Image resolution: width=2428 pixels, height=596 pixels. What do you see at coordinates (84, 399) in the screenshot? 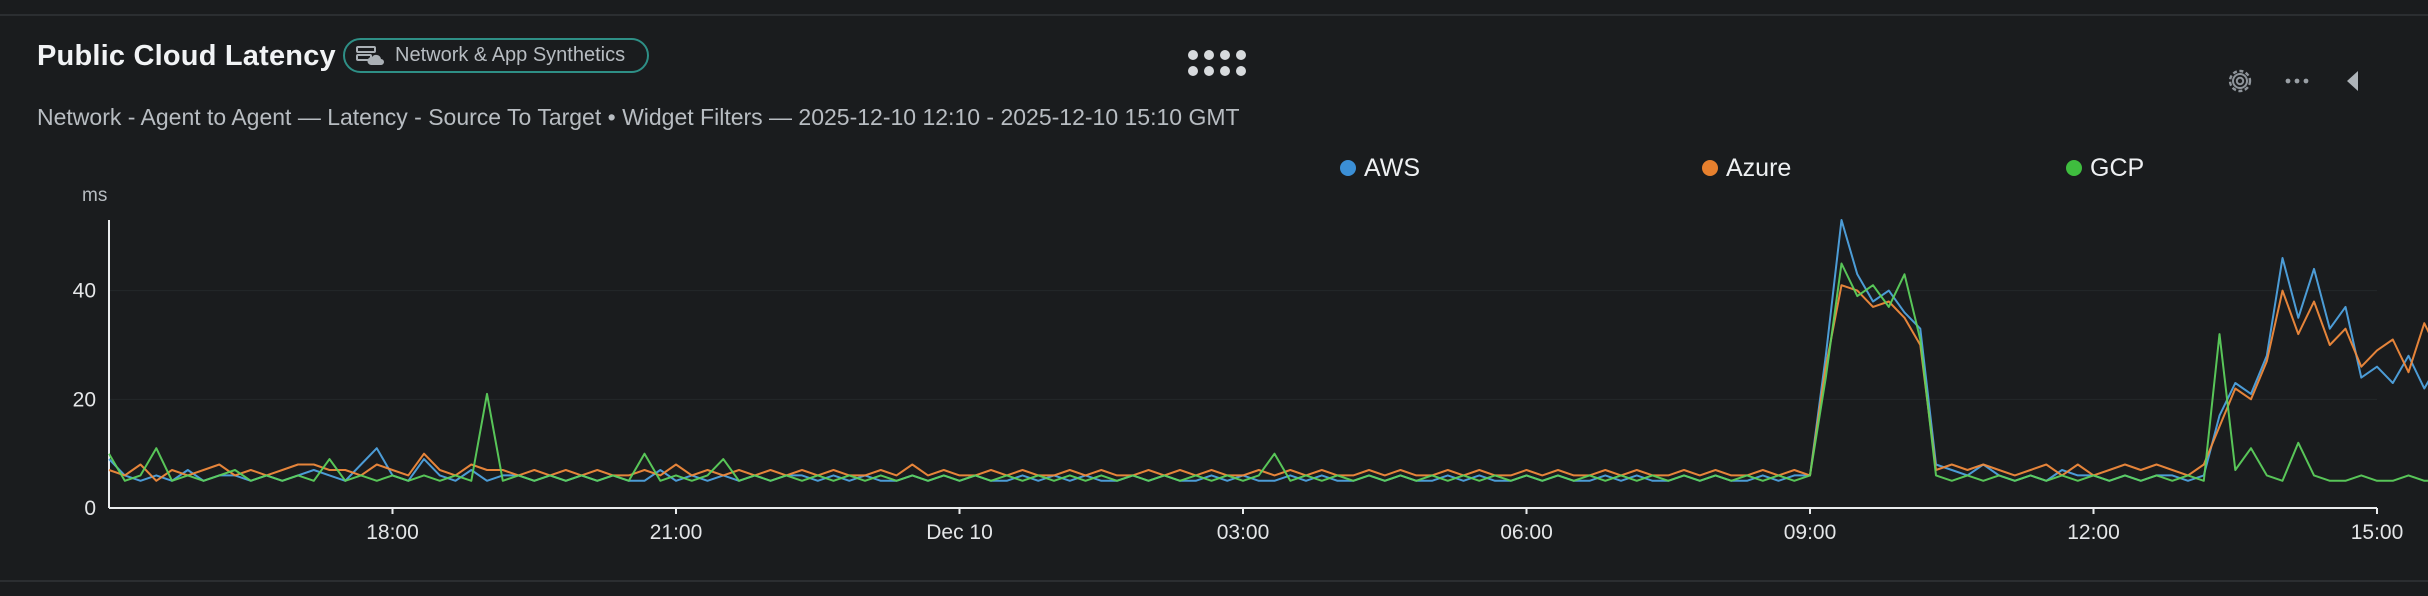
I see `y-tick-label: 20` at bounding box center [84, 399].